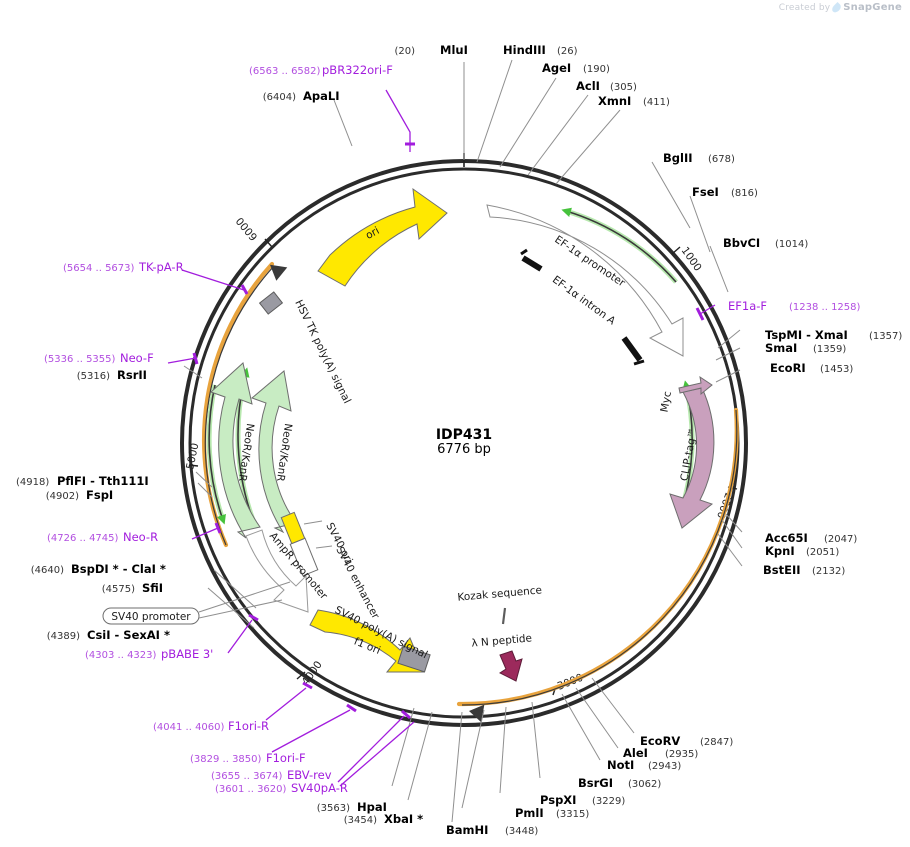 The width and height of the screenshot is (910, 847). Describe the element at coordinates (251, 789) in the screenshot. I see `svg-text: (3601 .. 3620)` at that location.